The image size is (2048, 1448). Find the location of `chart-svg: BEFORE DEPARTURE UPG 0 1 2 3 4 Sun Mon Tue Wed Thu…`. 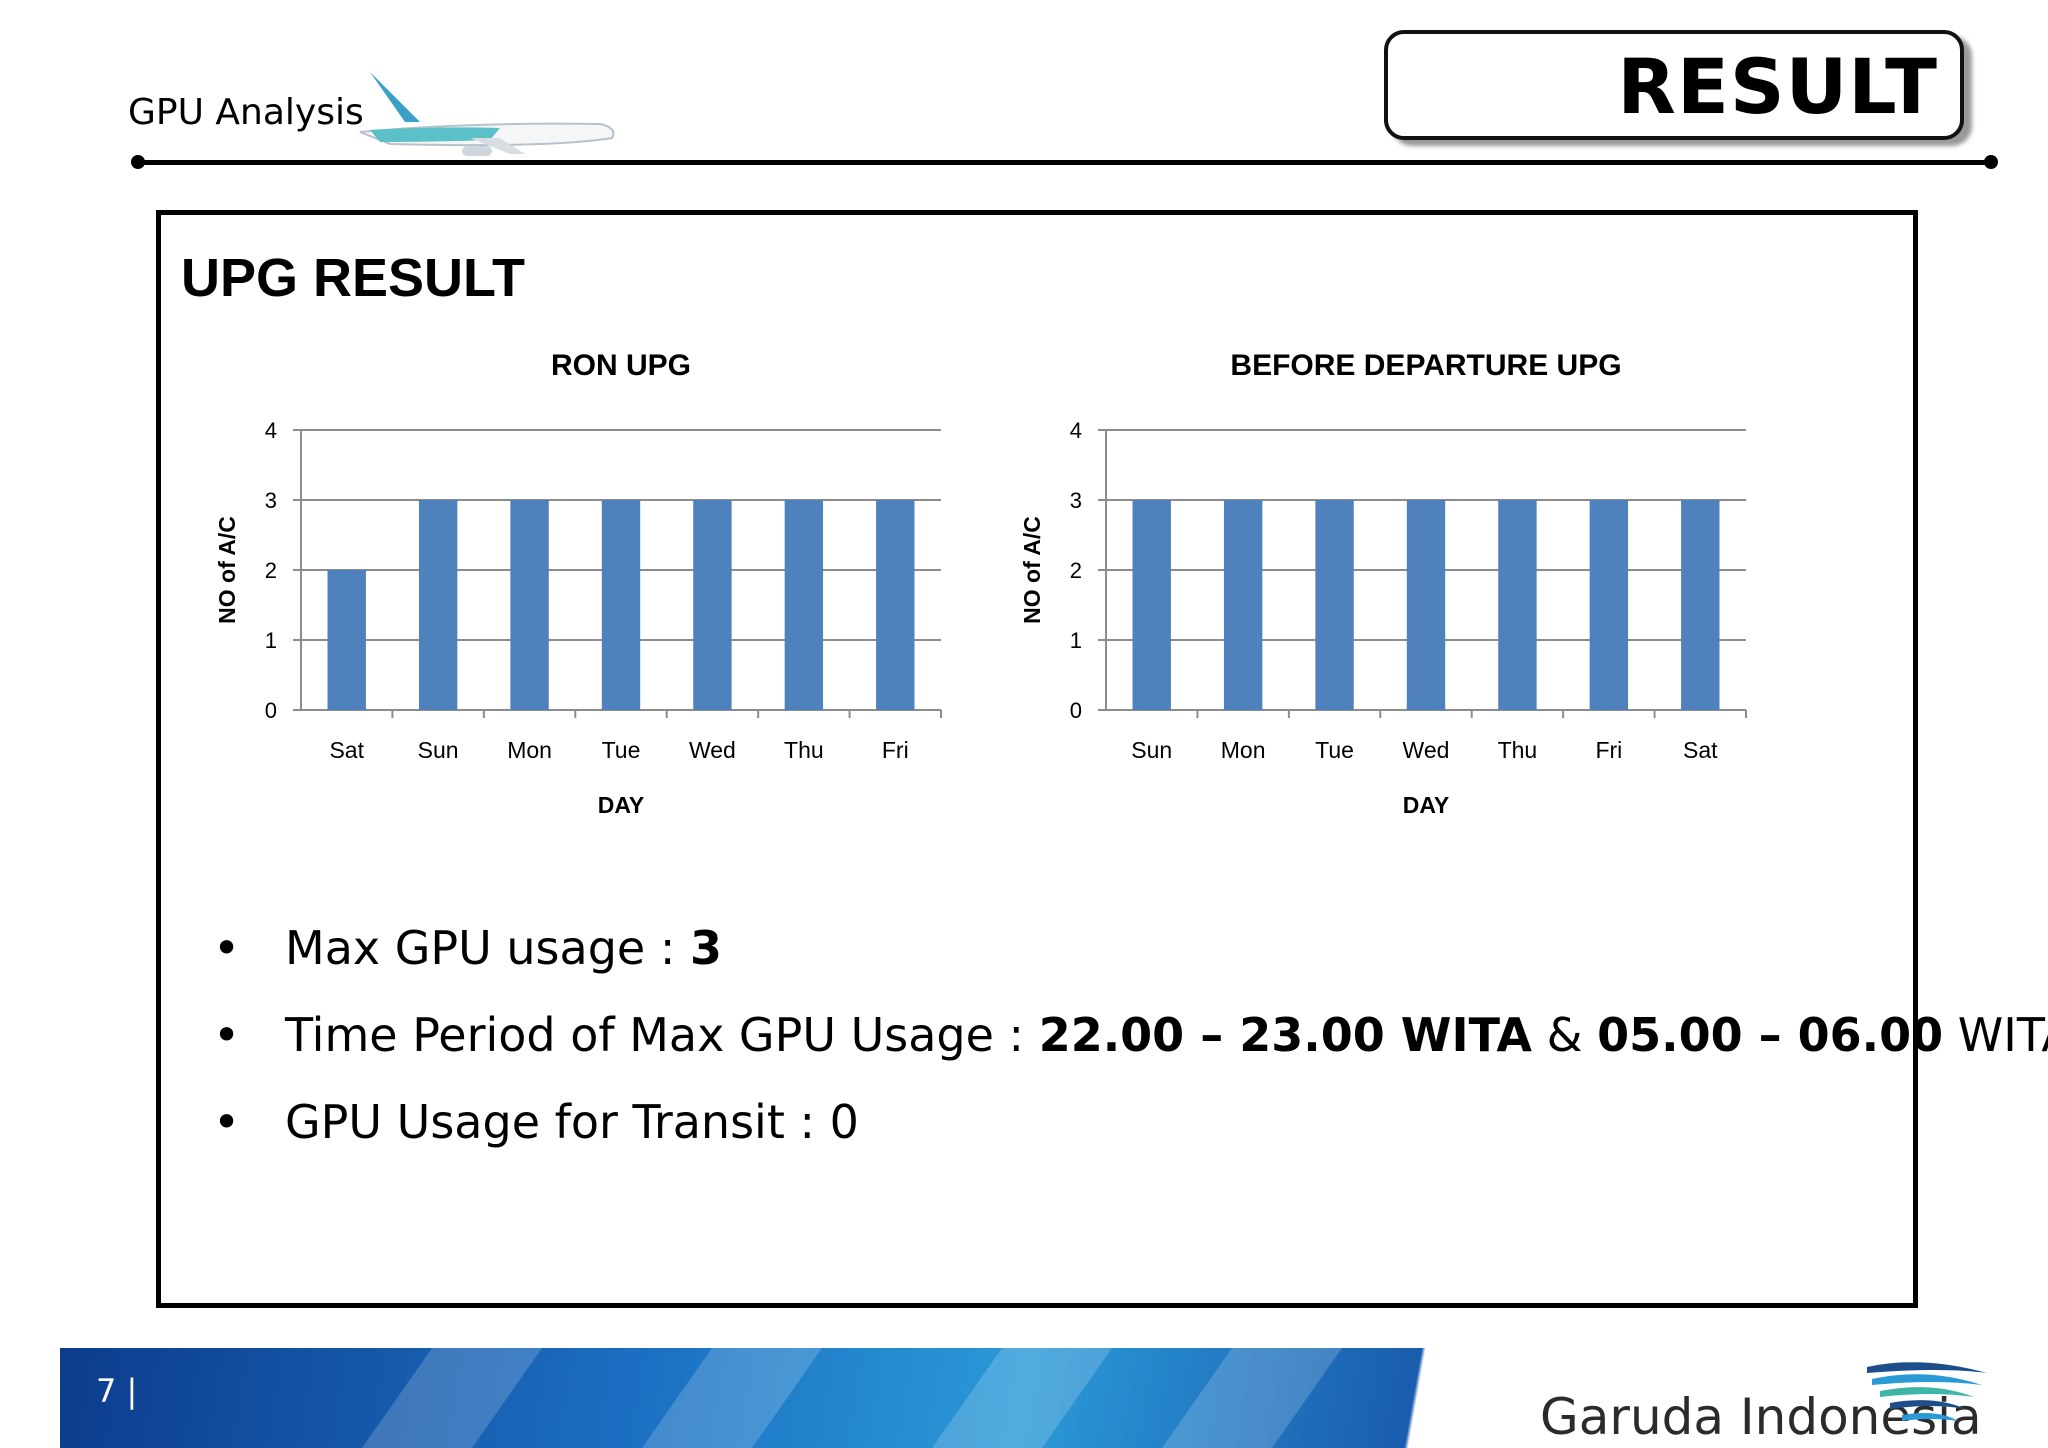

chart-svg: BEFORE DEPARTURE UPG 0 1 2 3 4 Sun Mon Tue Wed Thu… is located at coordinates (1383, 583).